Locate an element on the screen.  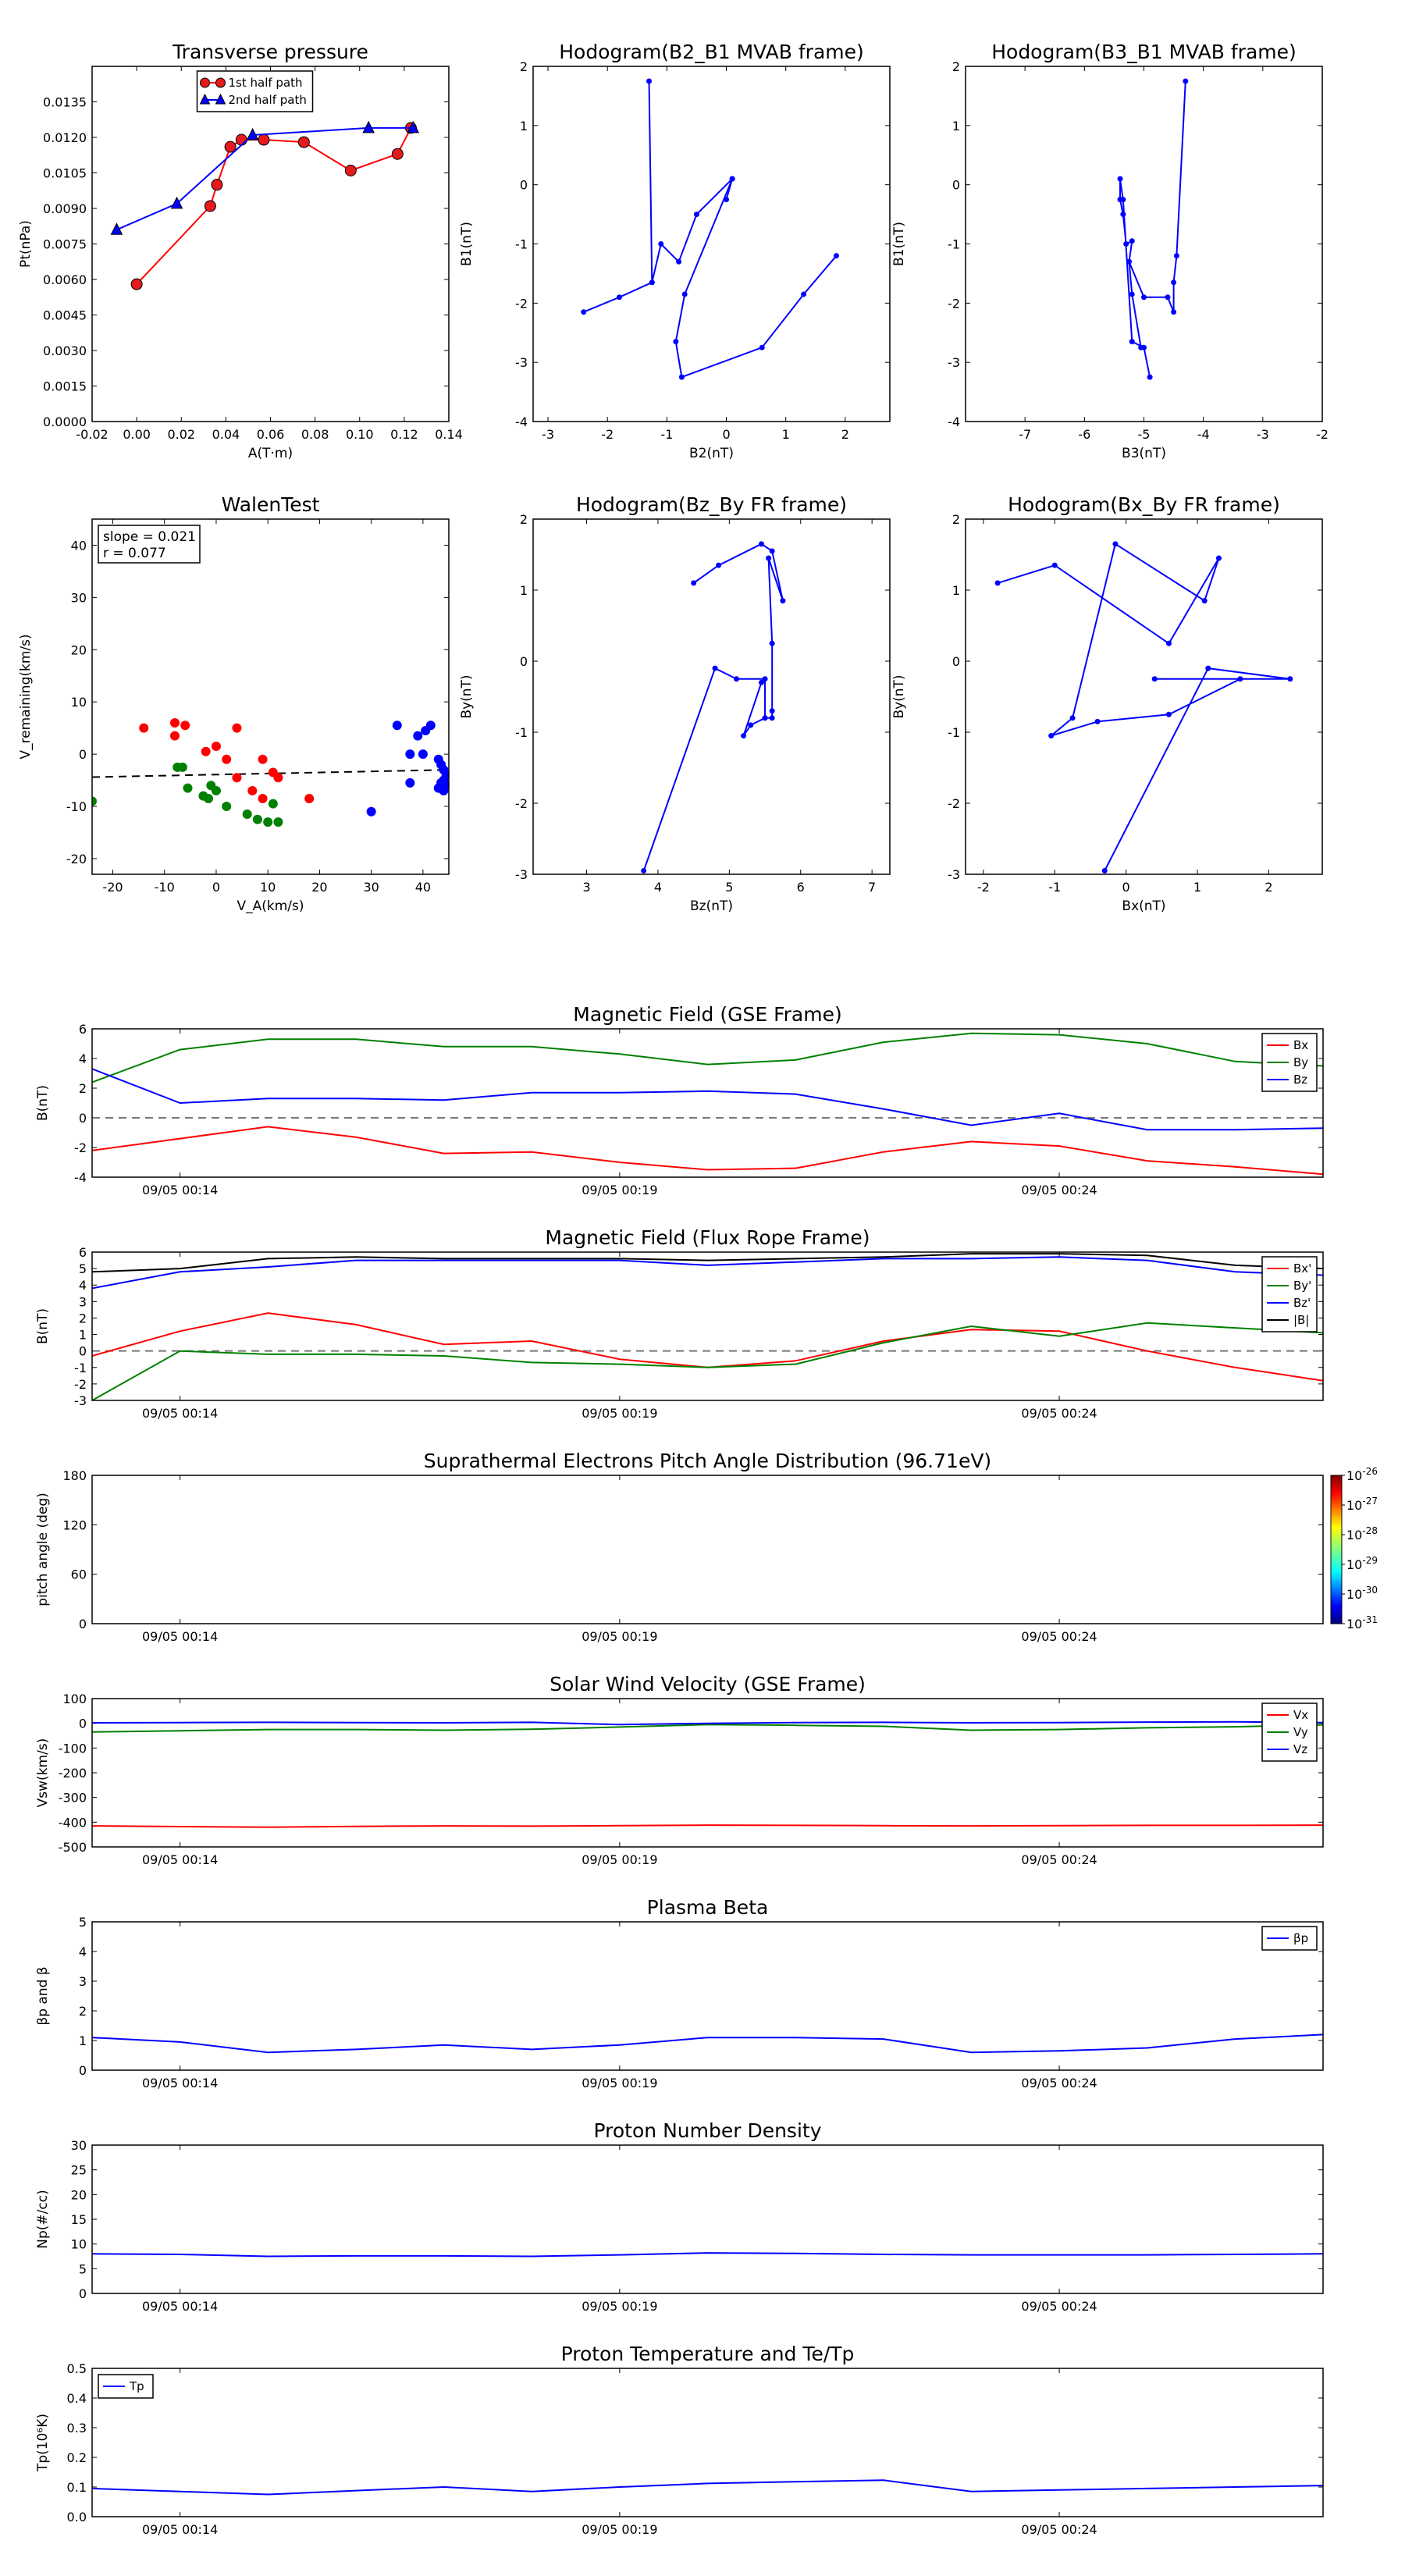
x-tick-label: 20 is located at coordinates (319, 888).